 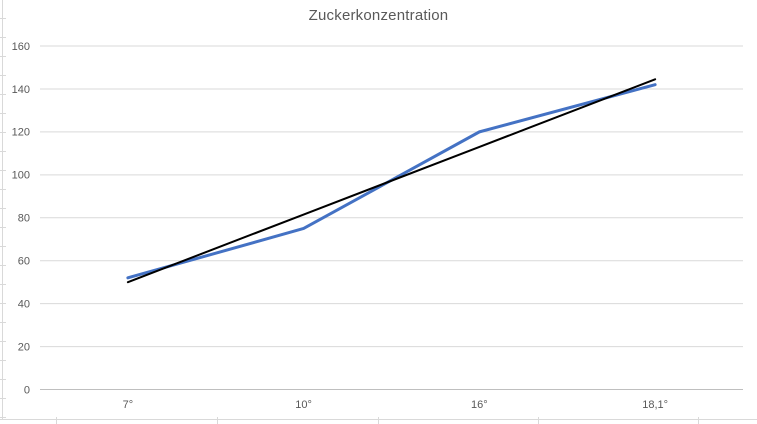 What do you see at coordinates (21, 176) in the screenshot?
I see `y-tick-label: 100` at bounding box center [21, 176].